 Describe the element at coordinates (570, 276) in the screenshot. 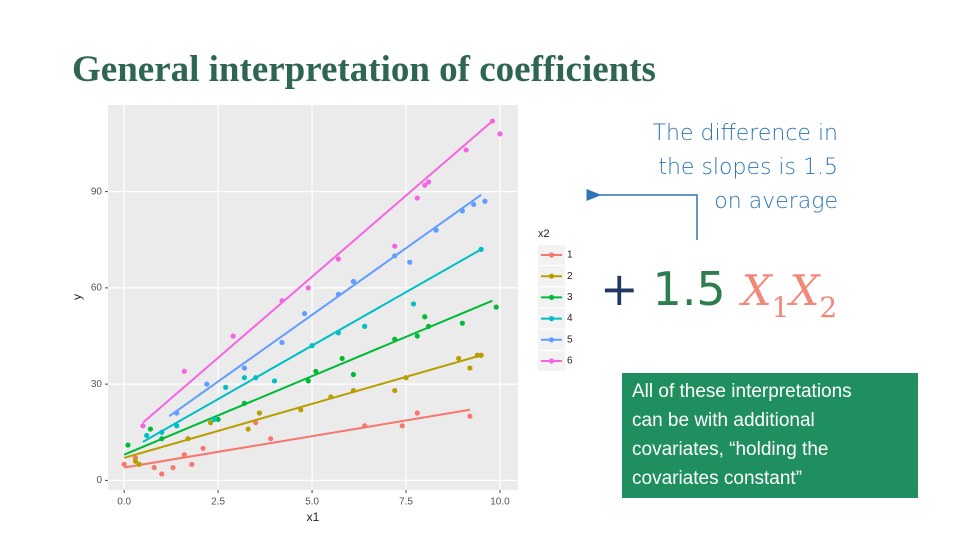

I see `legend-label: 2` at that location.